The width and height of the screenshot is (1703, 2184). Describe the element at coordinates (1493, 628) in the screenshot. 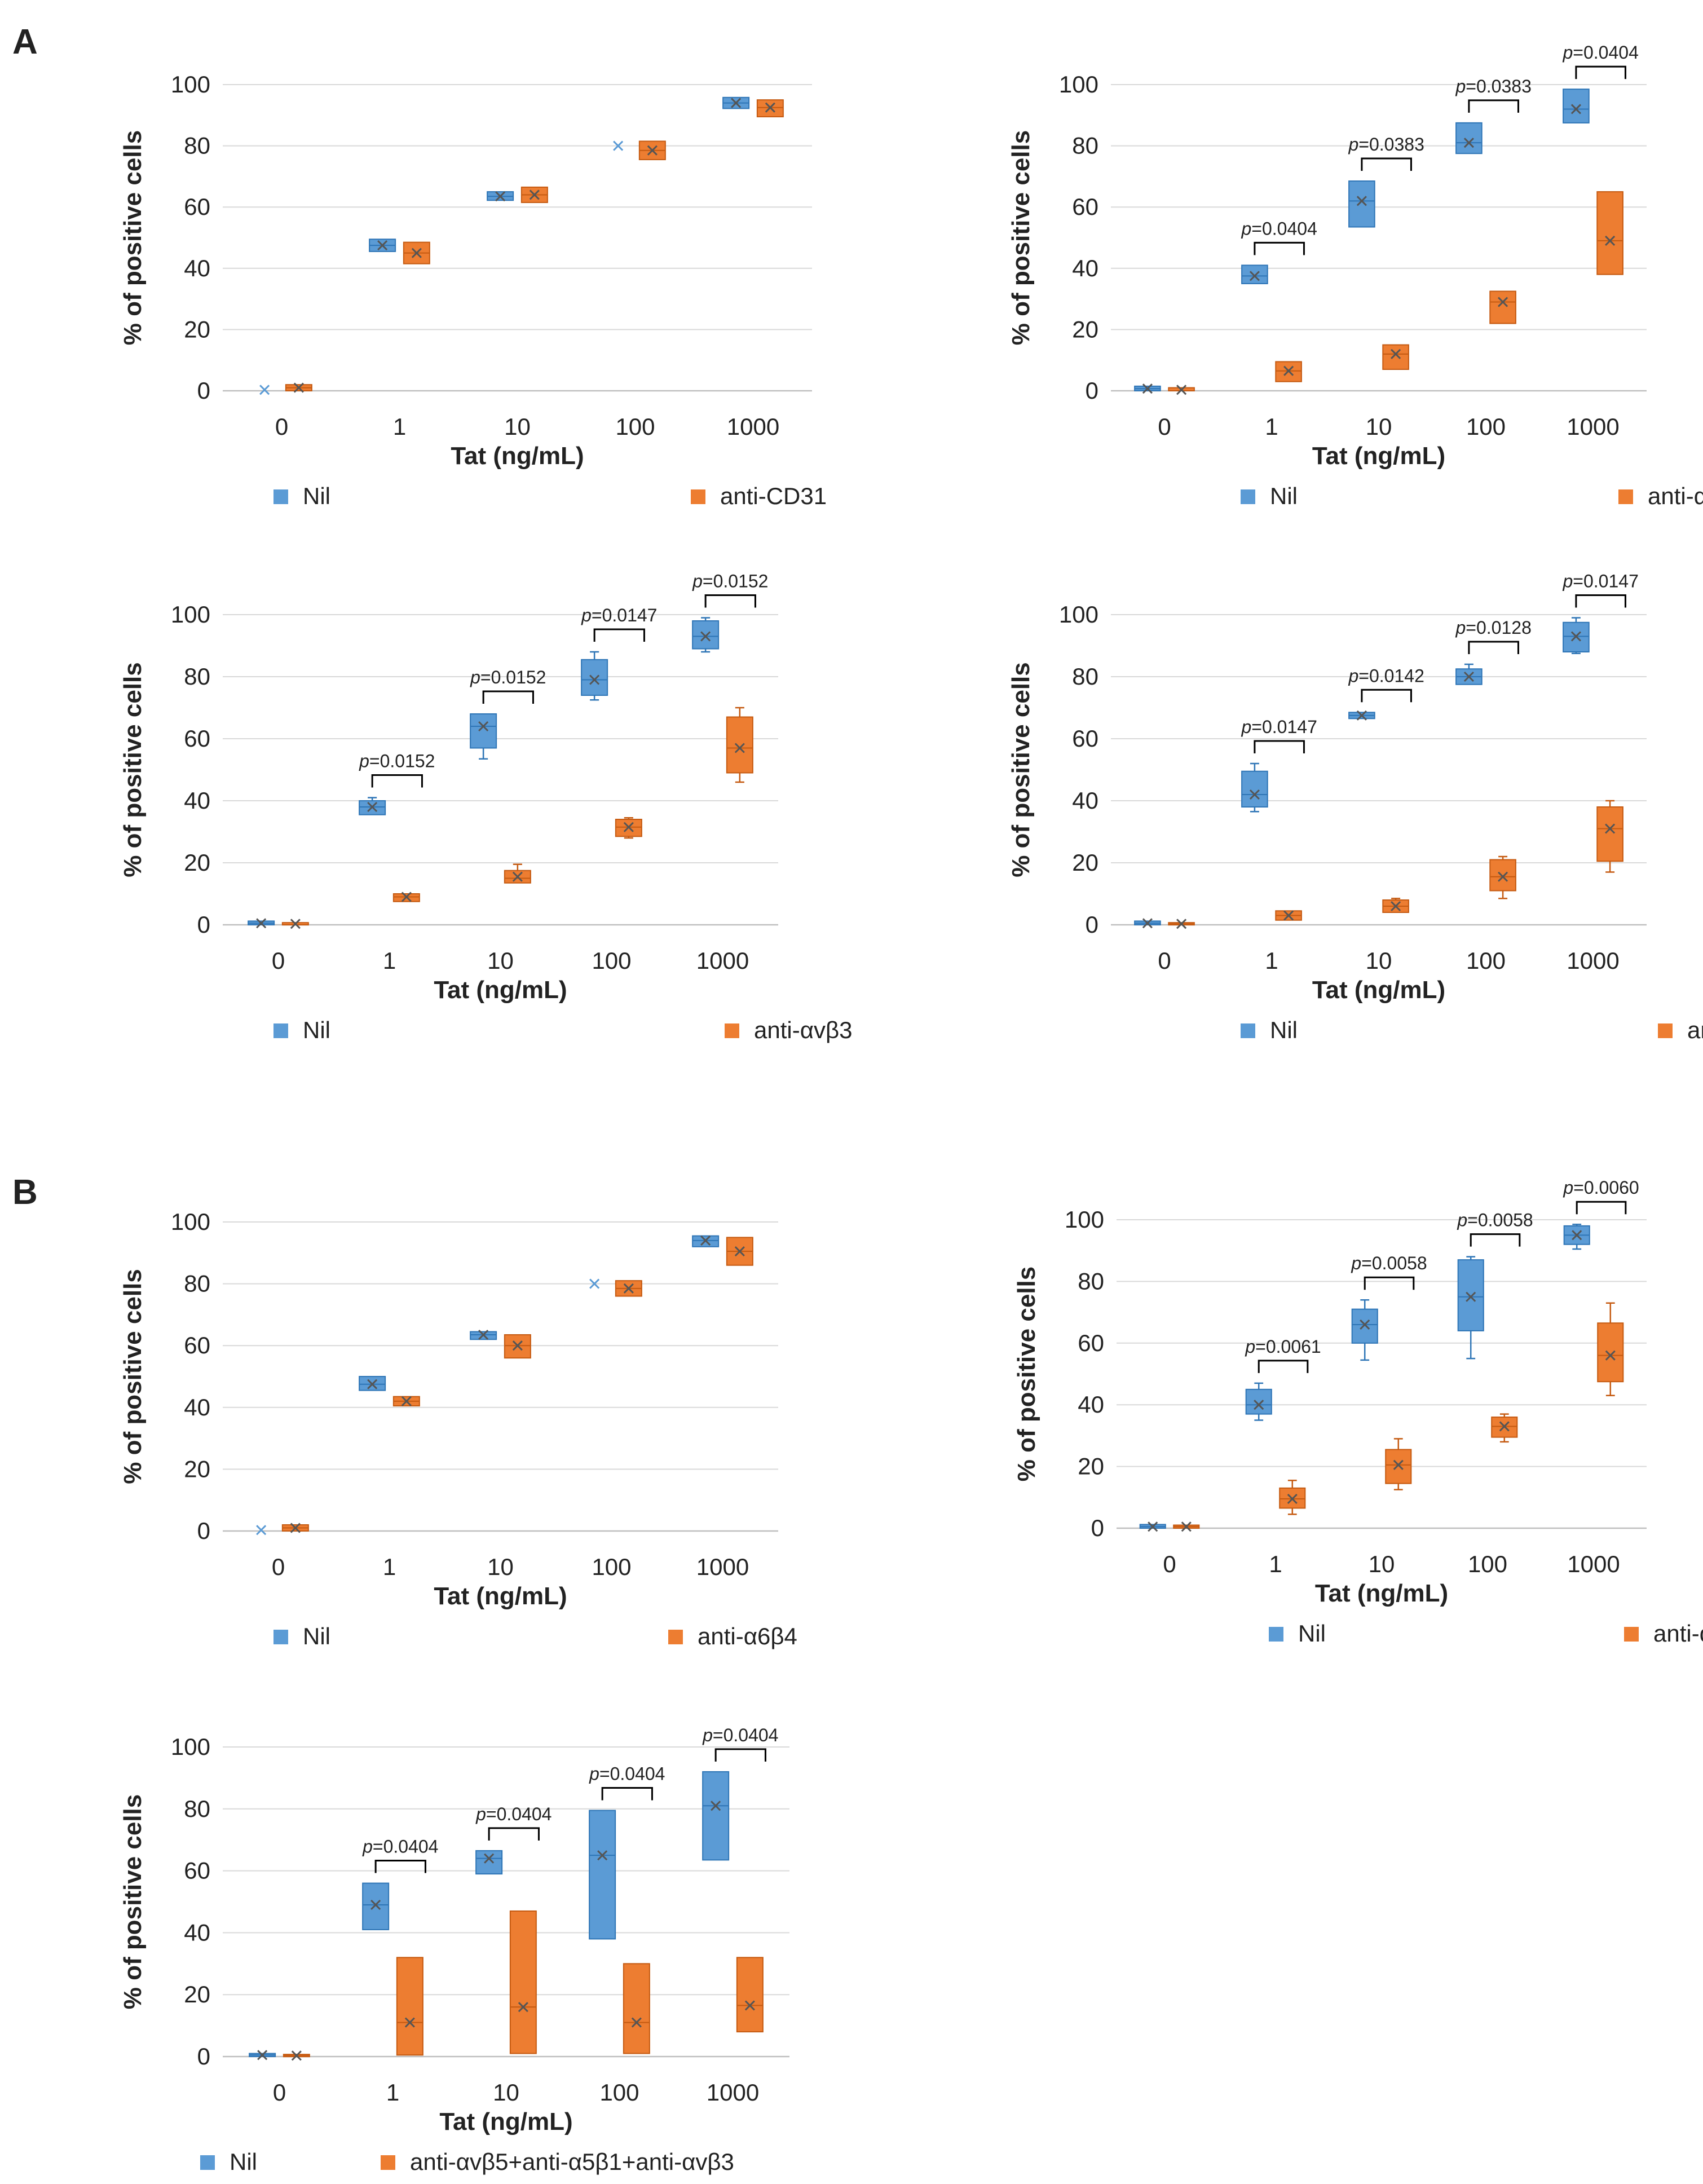

I see `p-value-label: p=0.0128` at that location.